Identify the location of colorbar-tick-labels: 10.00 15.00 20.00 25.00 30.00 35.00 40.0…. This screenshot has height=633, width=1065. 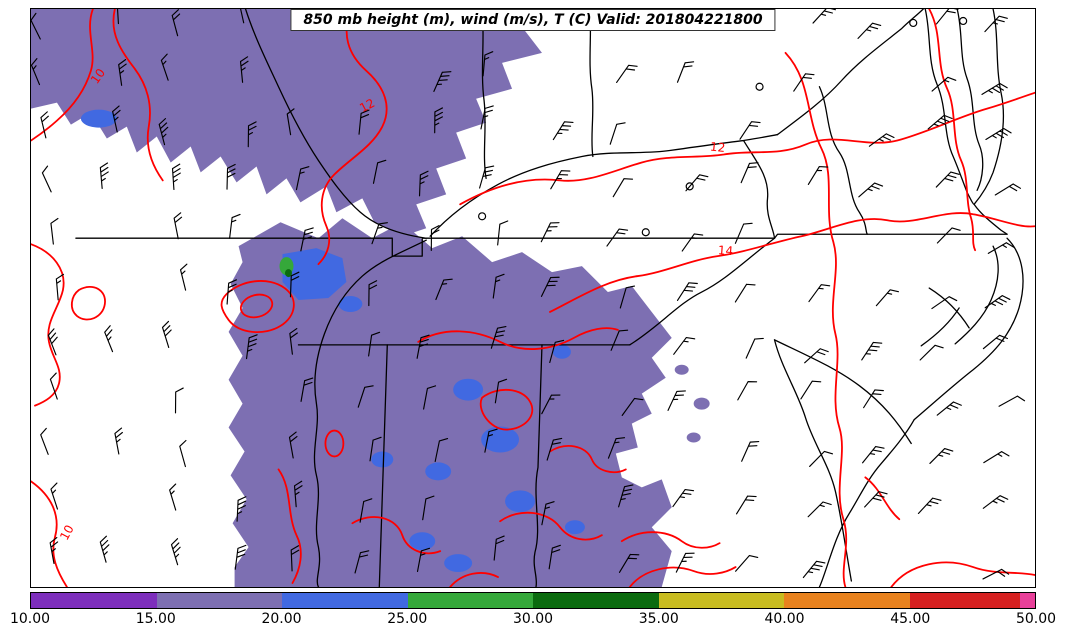
(533, 620).